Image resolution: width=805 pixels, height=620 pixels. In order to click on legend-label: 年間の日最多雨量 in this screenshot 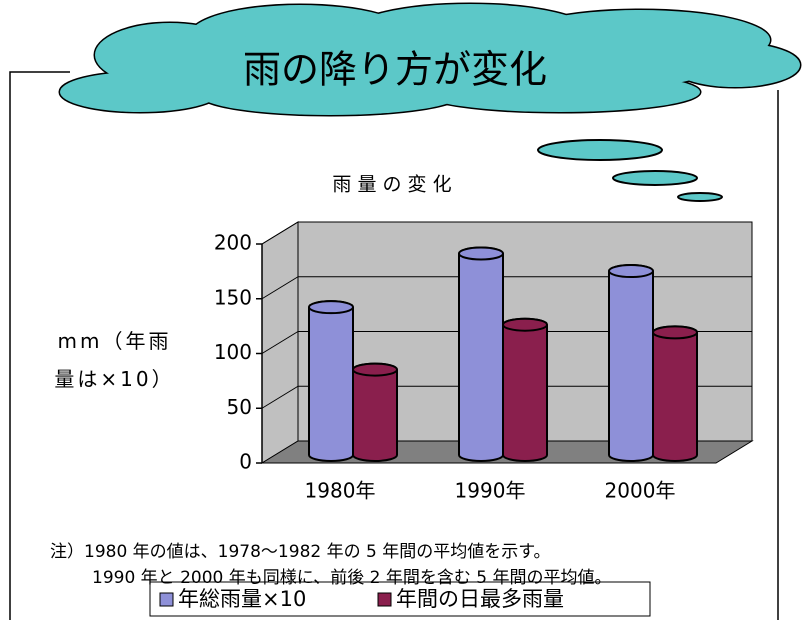, I will do `click(480, 599)`.